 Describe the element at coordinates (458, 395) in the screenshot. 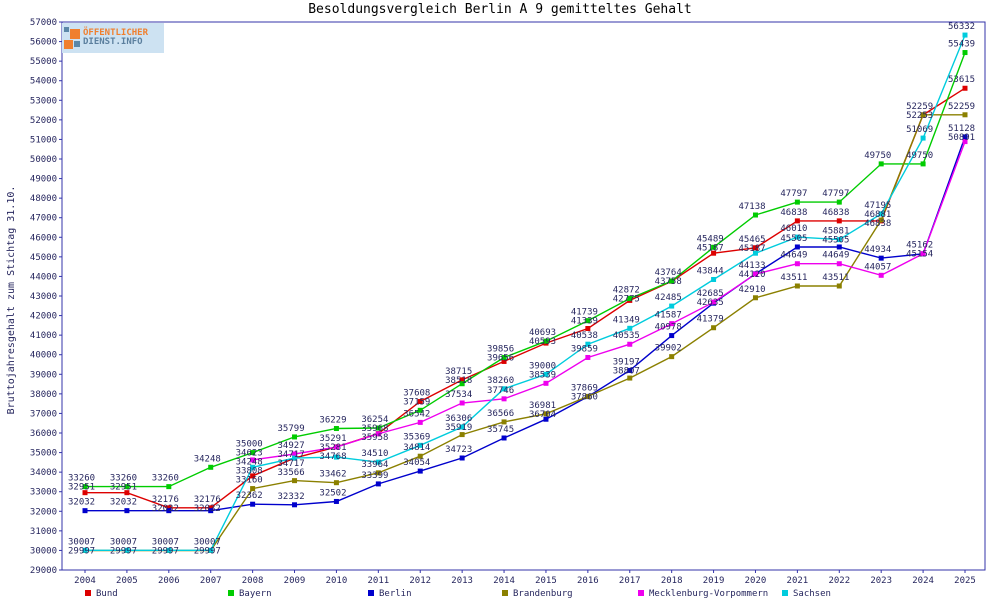

I see `point-value-label: 37534` at that location.